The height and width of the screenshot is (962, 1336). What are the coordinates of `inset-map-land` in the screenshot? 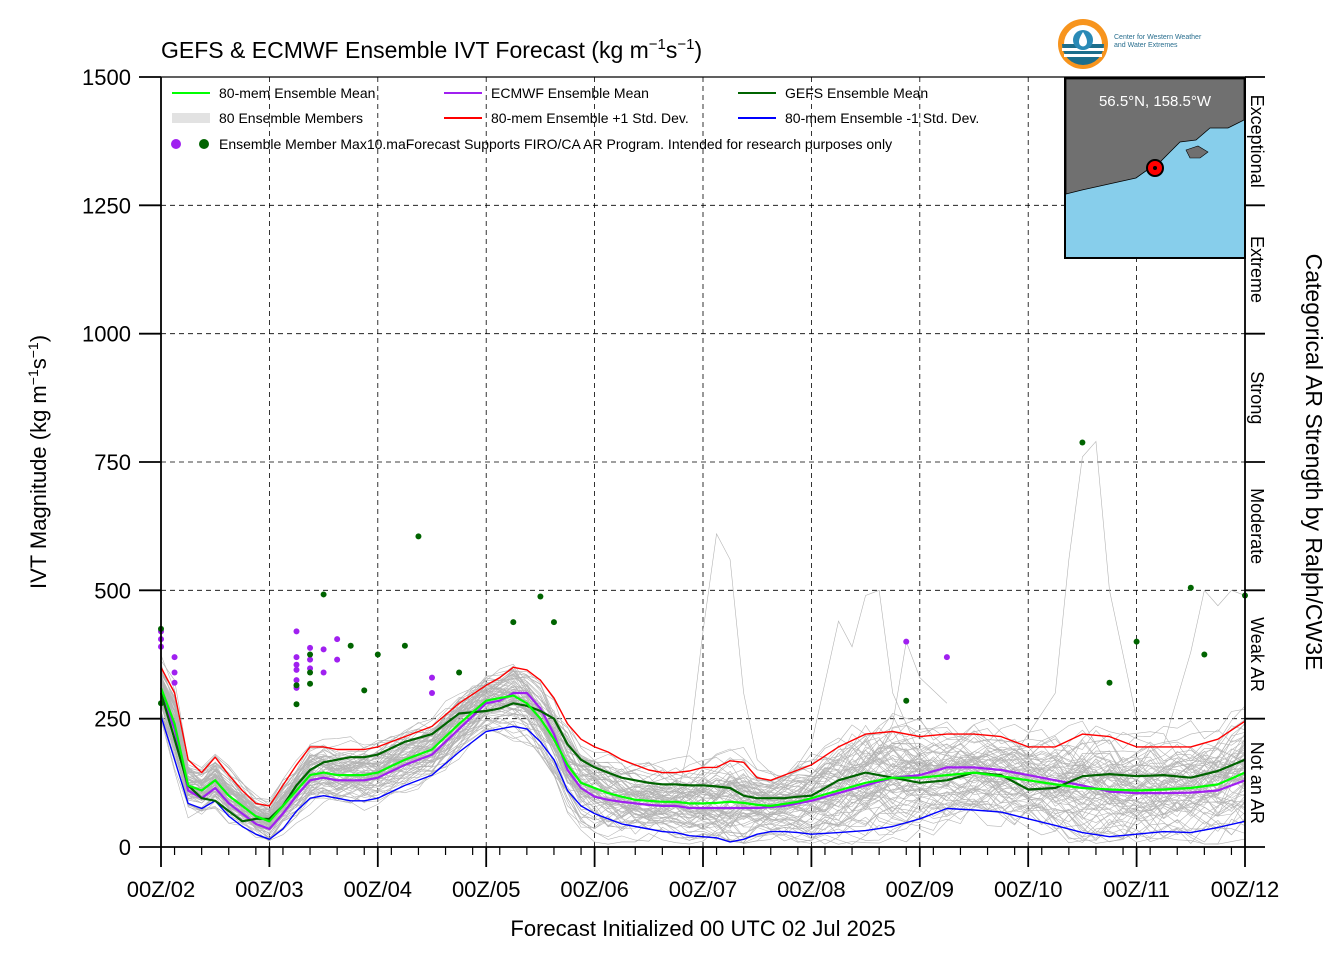 It's located at (1155, 136).